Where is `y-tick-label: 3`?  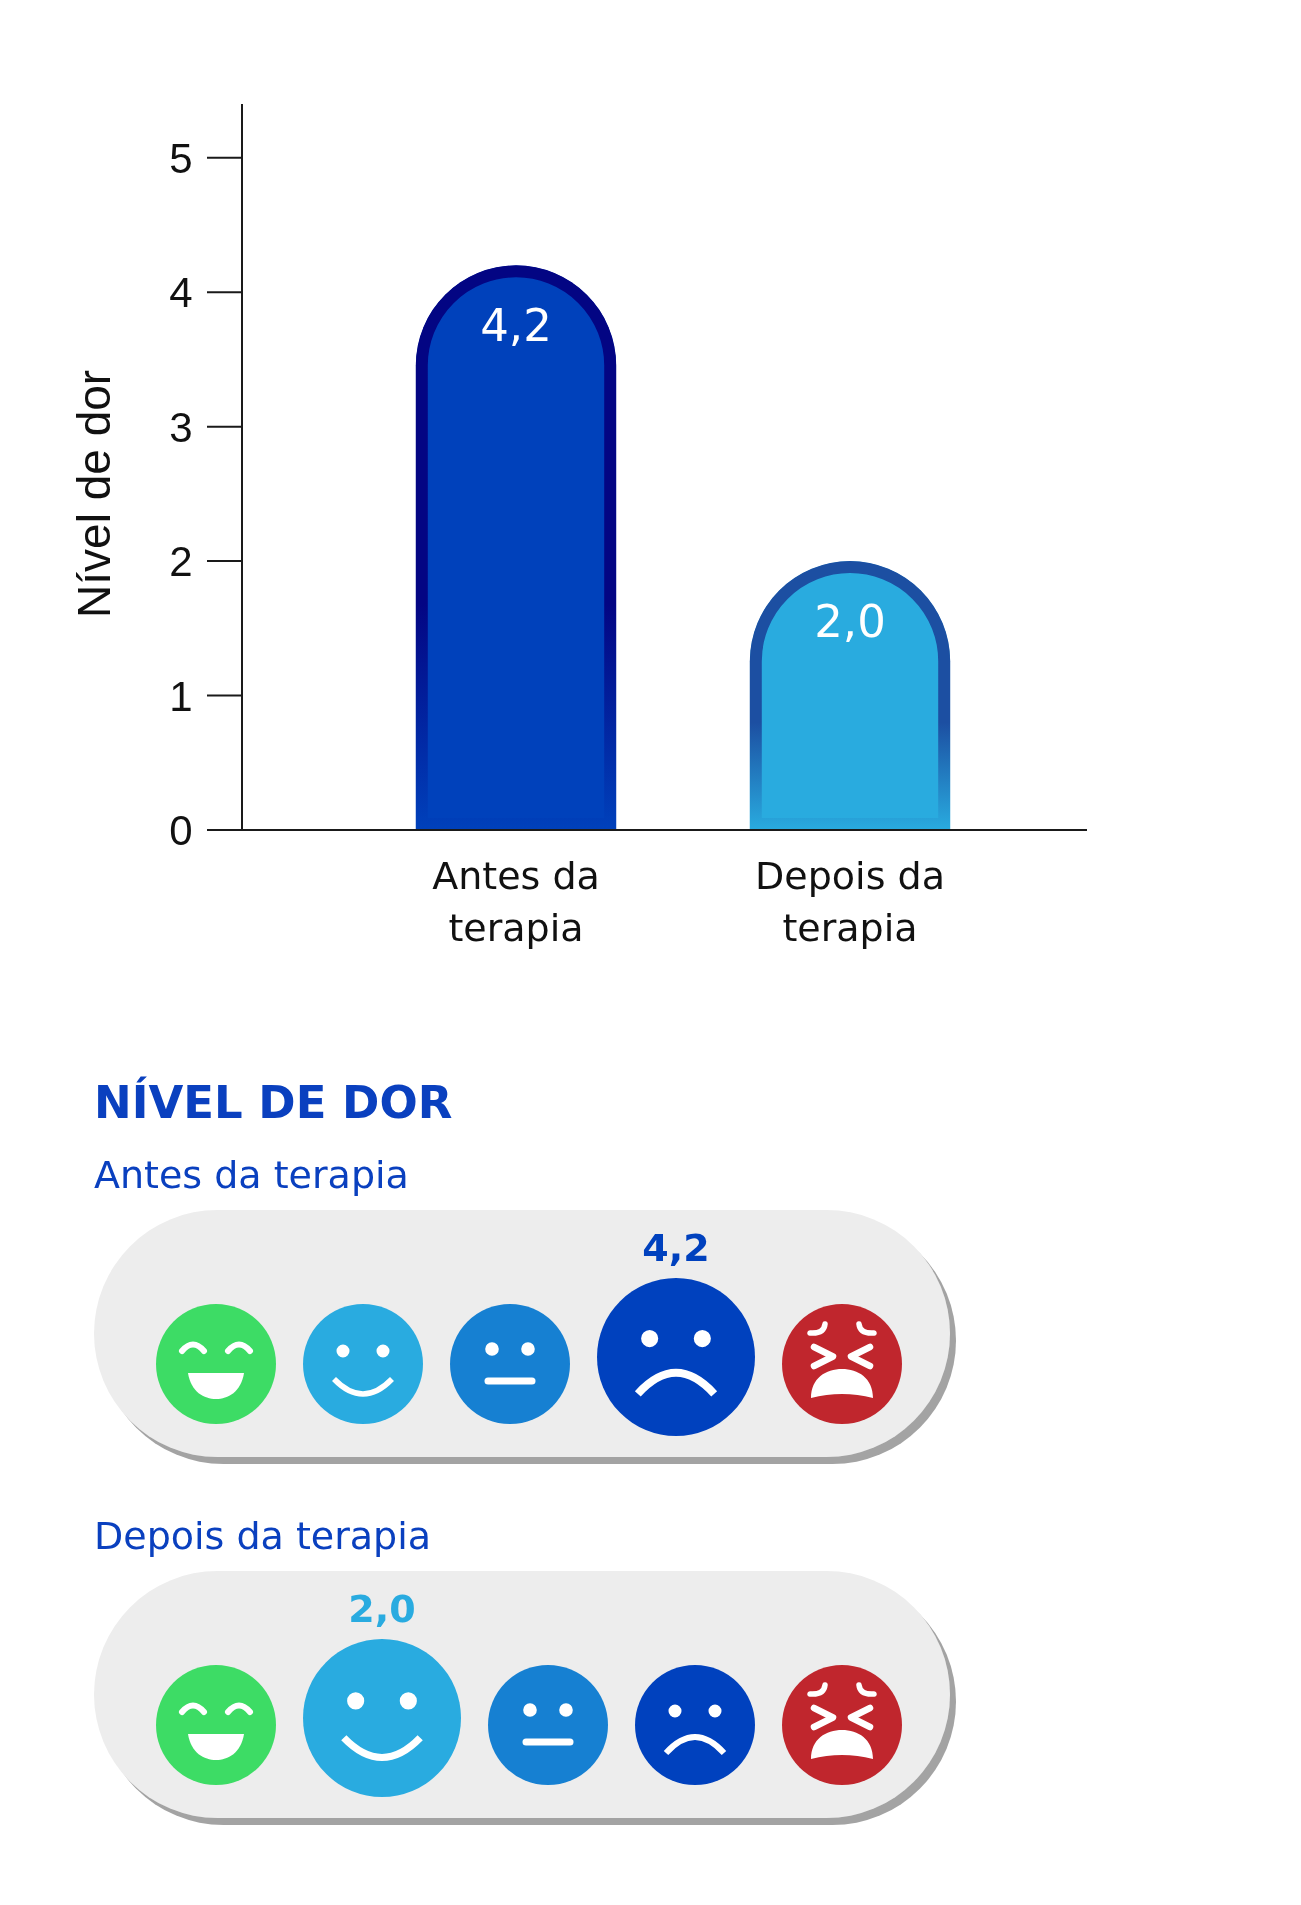 y-tick-label: 3 is located at coordinates (181, 427).